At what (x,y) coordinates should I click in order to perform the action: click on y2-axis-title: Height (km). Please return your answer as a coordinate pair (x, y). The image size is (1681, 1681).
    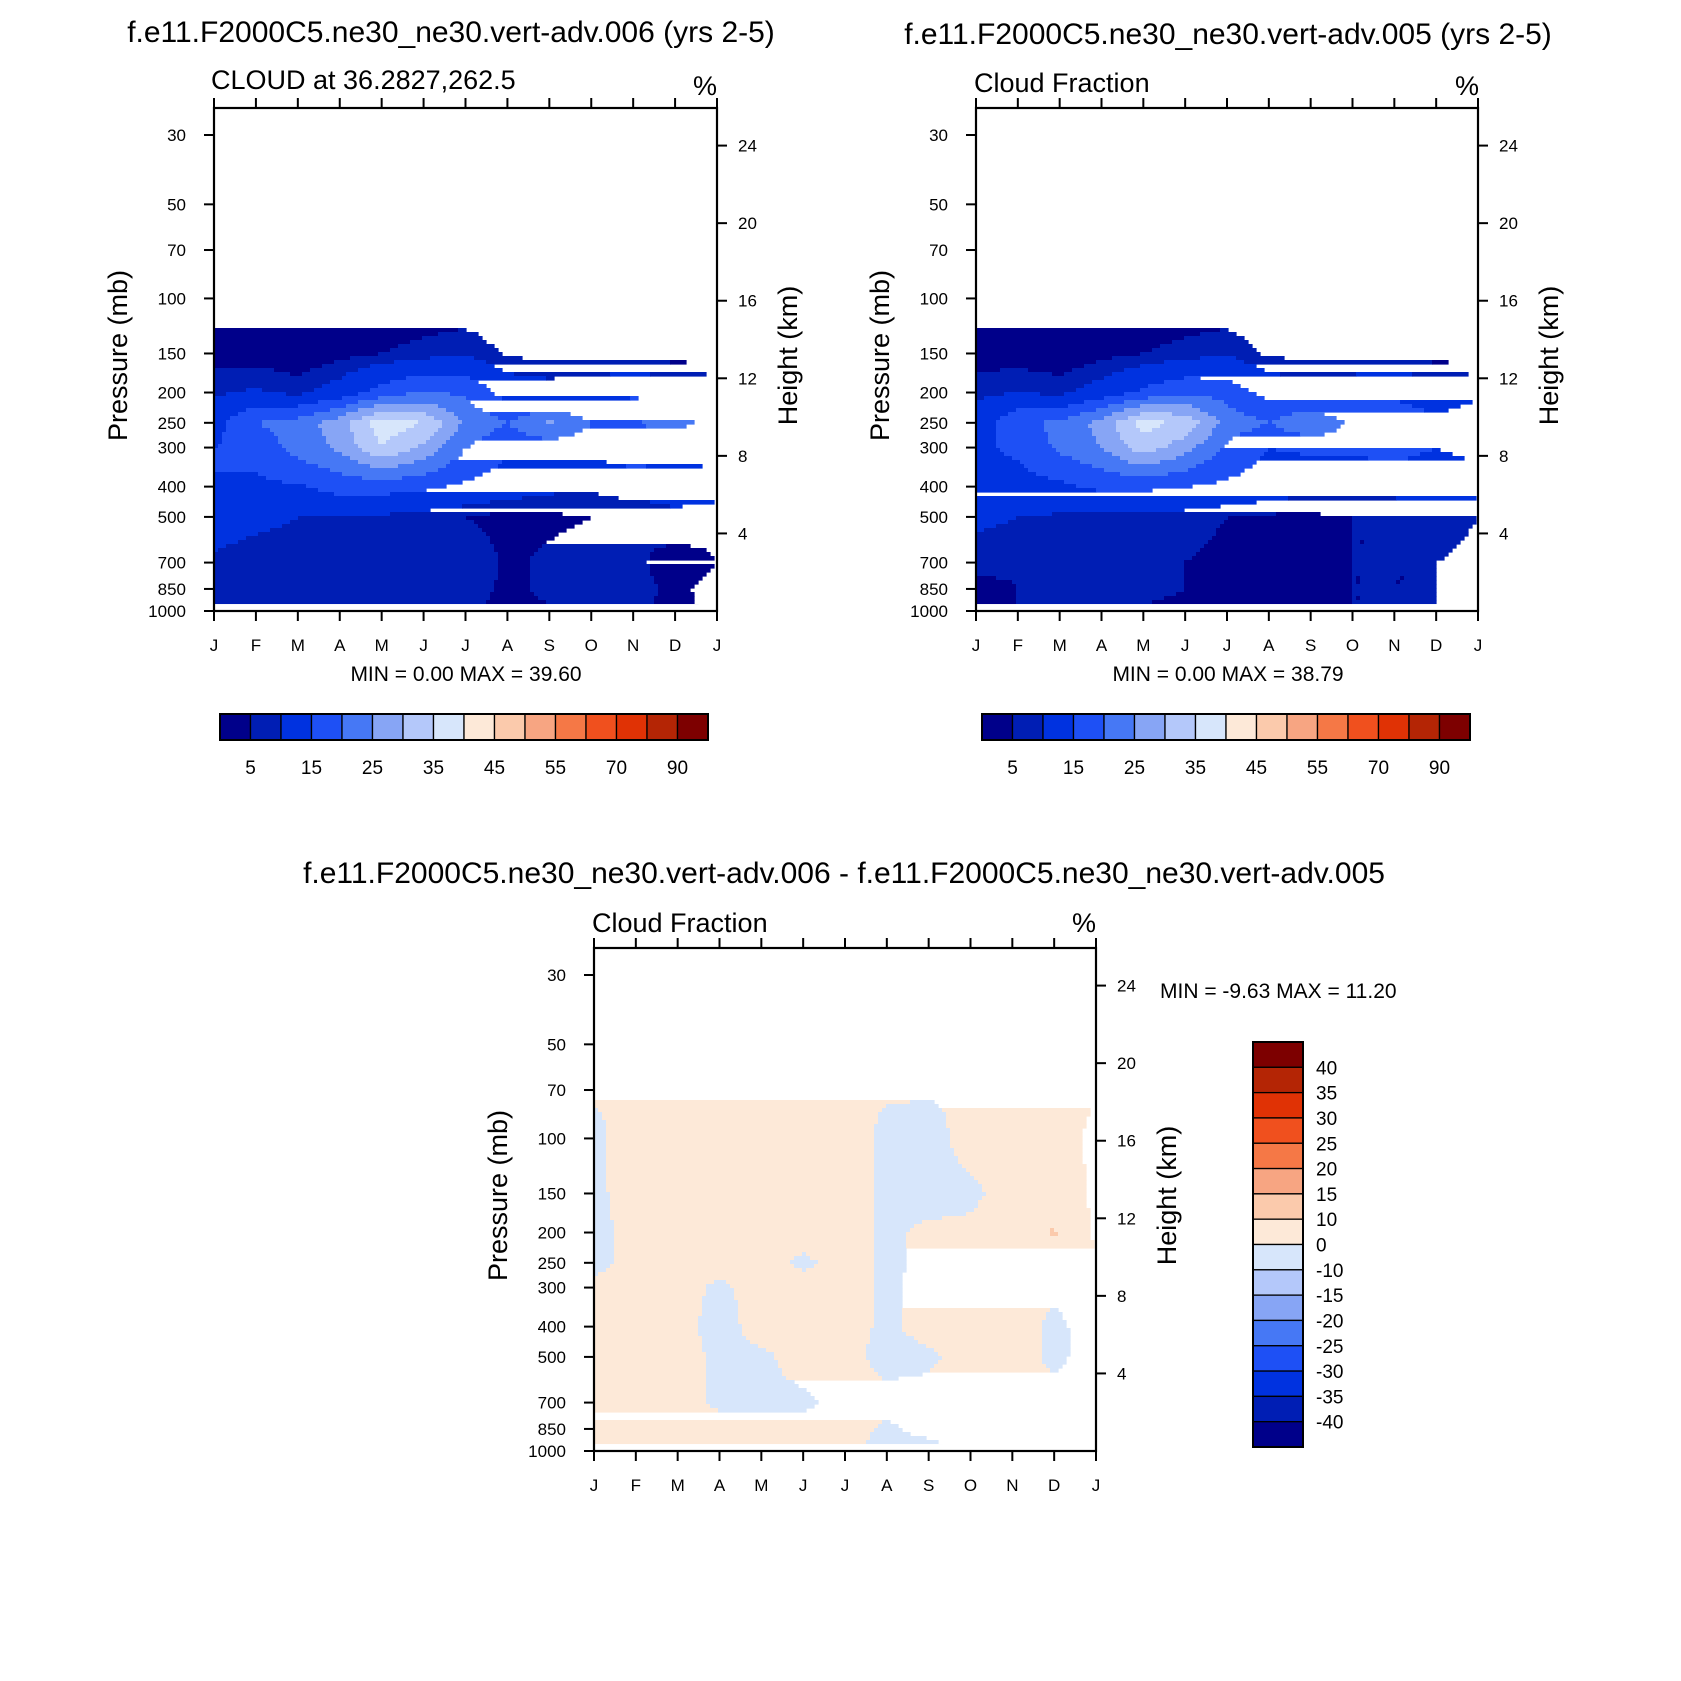
    Looking at the image, I should click on (1549, 356).